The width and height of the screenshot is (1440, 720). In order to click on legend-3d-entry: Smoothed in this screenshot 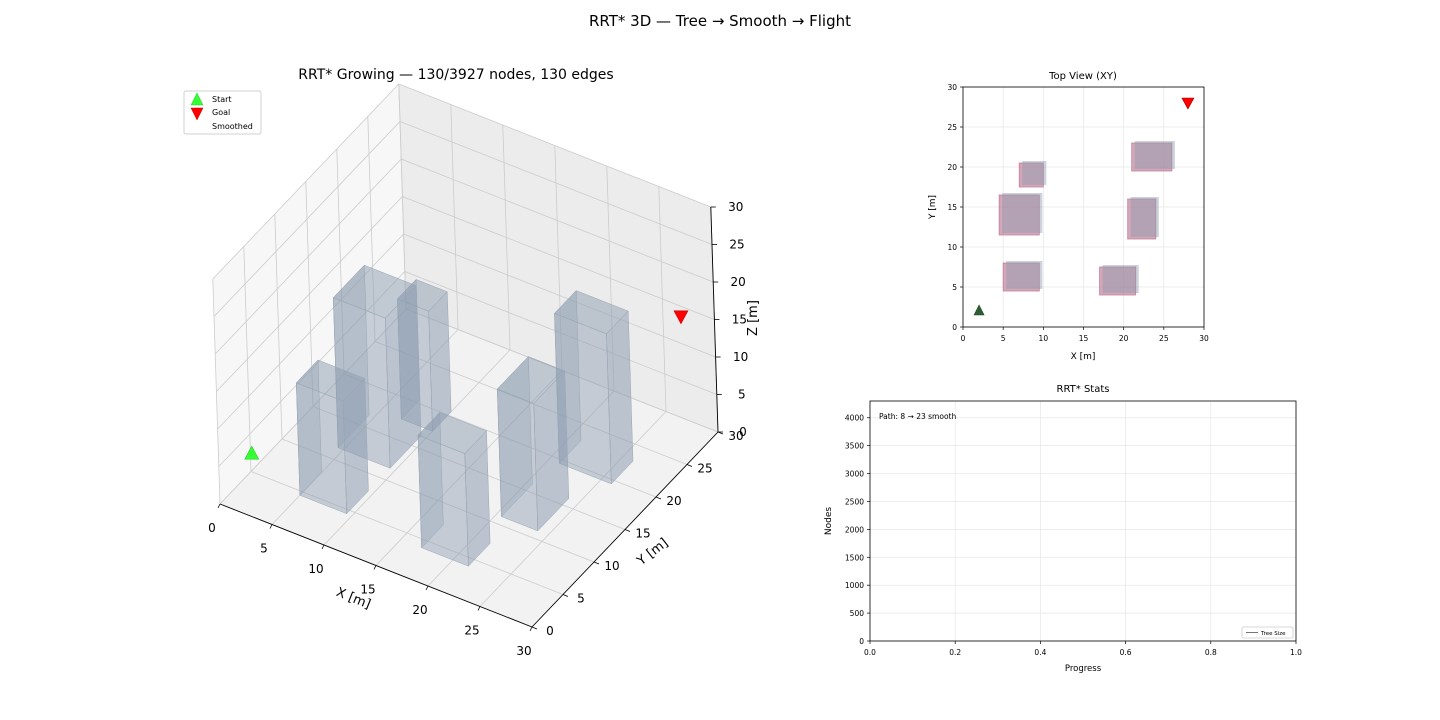, I will do `click(232, 126)`.